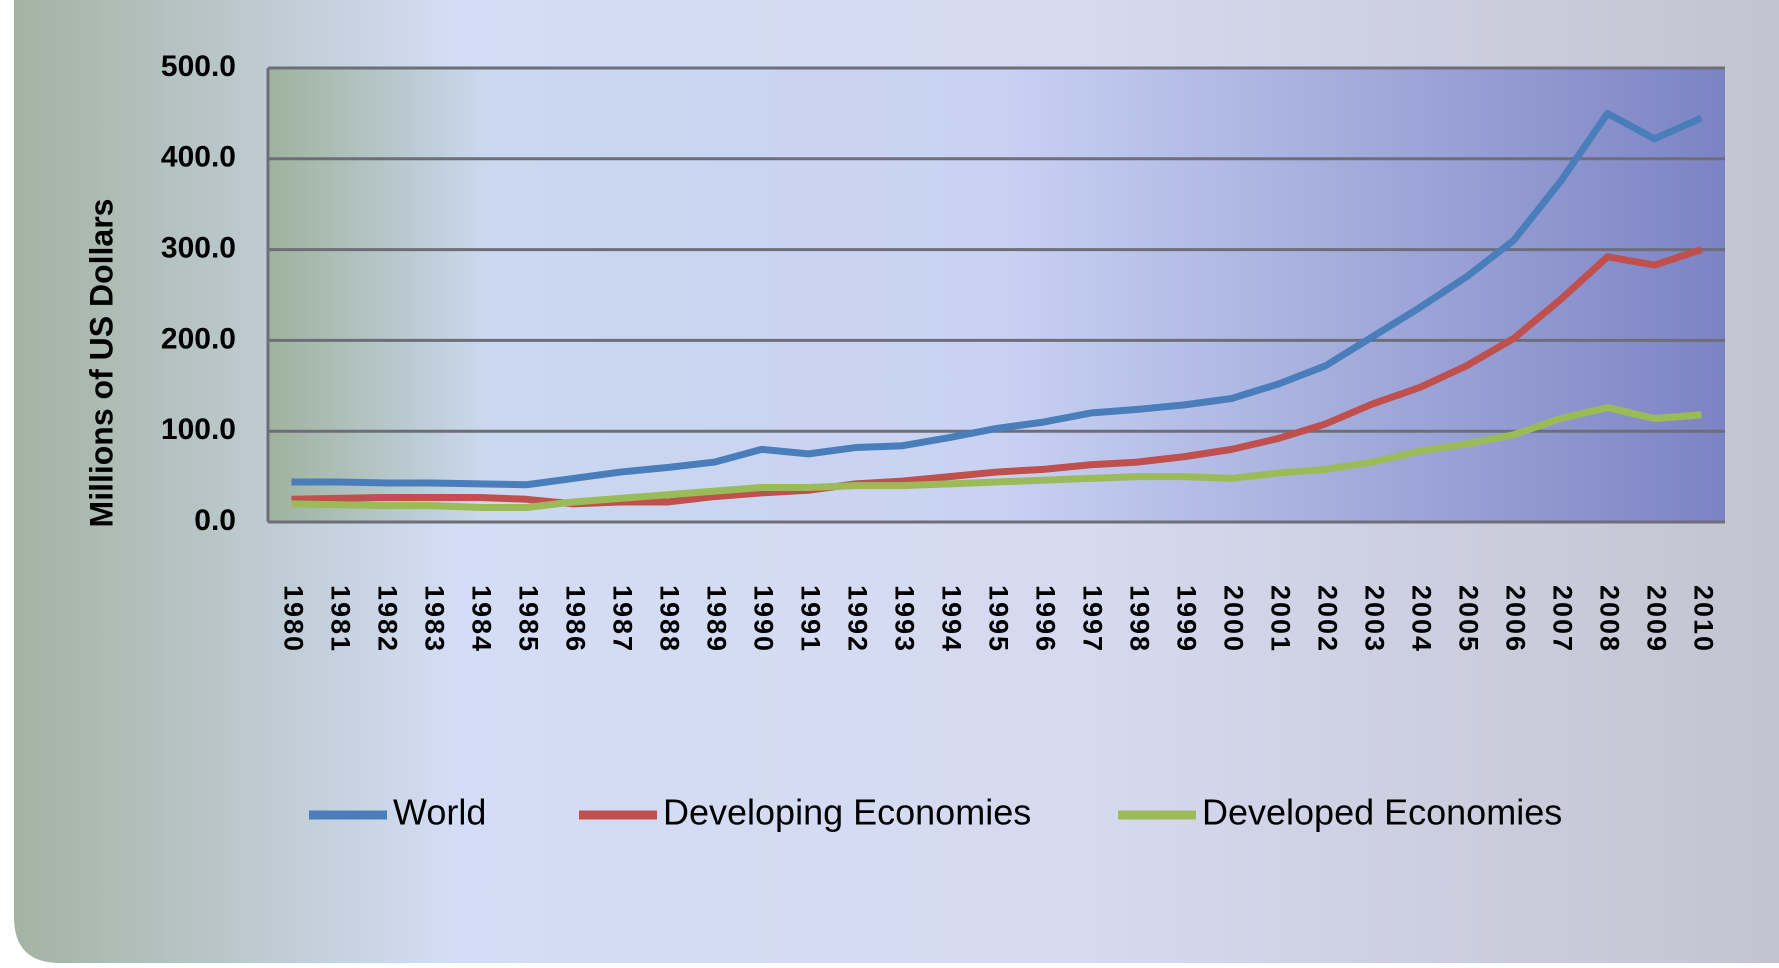  What do you see at coordinates (1045, 619) in the screenshot?
I see `x-tick-label: 1996` at bounding box center [1045, 619].